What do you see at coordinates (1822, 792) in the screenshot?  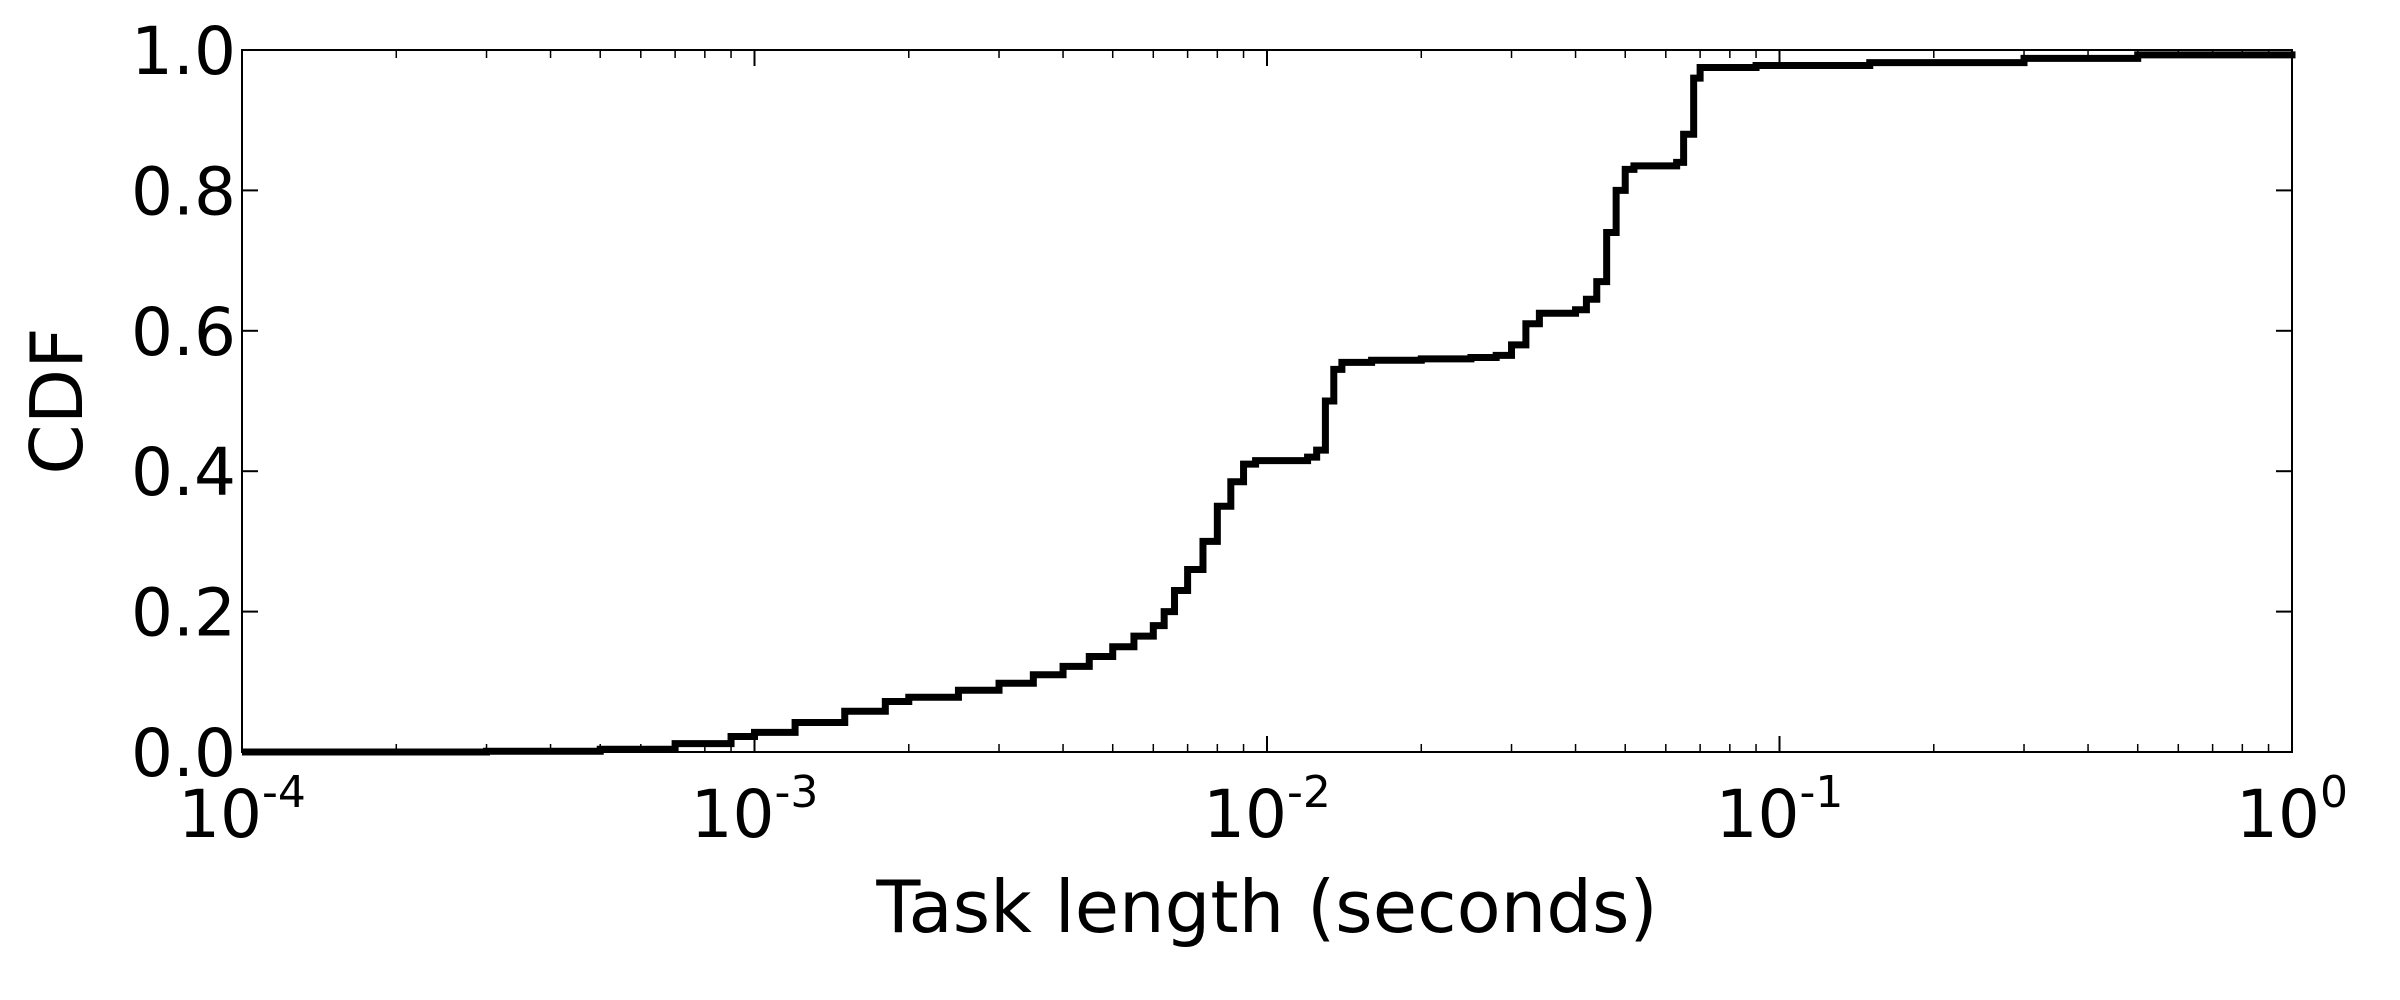 I see `x-tick-label-exponent: -1` at bounding box center [1822, 792].